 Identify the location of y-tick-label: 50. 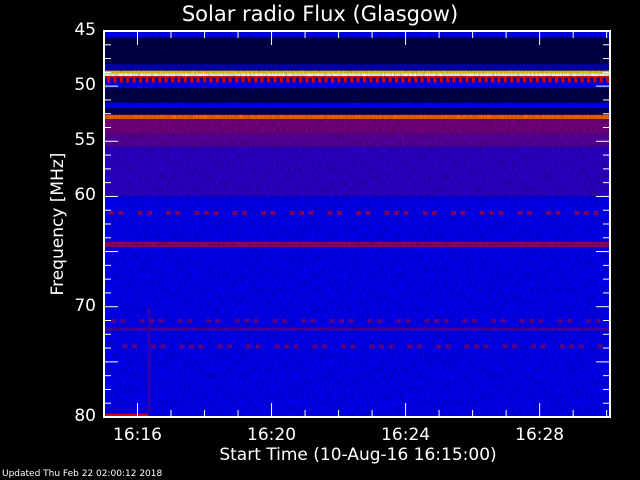
(85, 85).